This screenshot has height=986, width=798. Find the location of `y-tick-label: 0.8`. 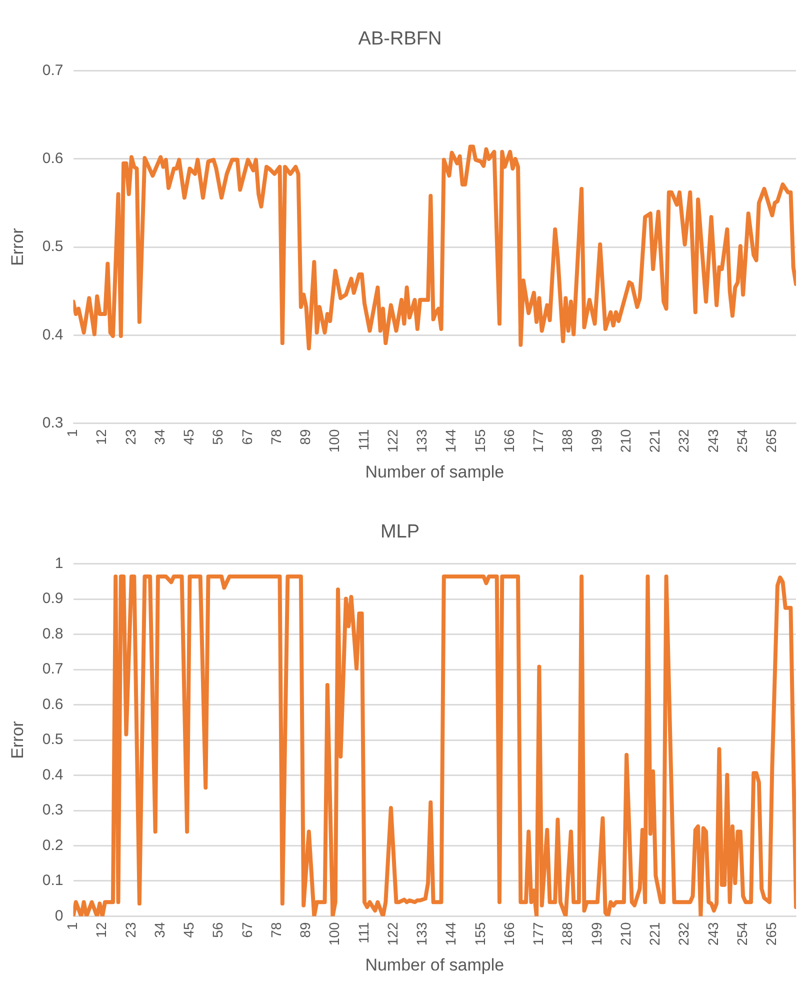

y-tick-label: 0.8 is located at coordinates (53, 633).